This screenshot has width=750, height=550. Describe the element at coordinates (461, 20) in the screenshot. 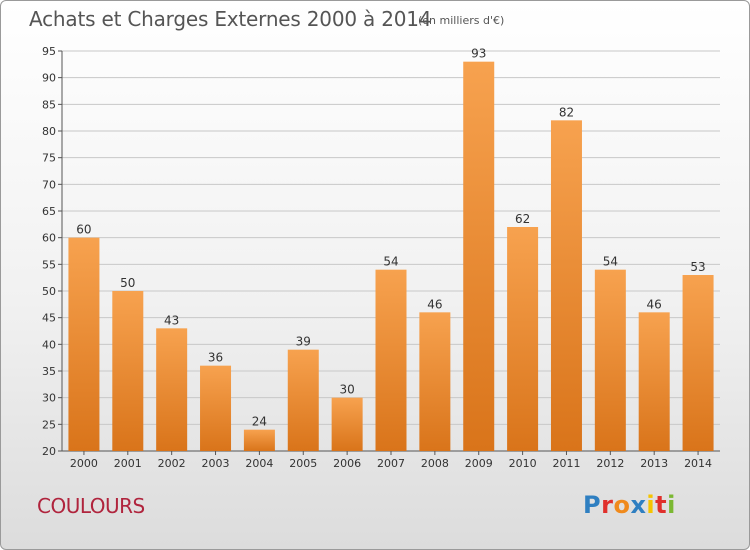

I see `chart-unit: (en milliers d'€)` at that location.